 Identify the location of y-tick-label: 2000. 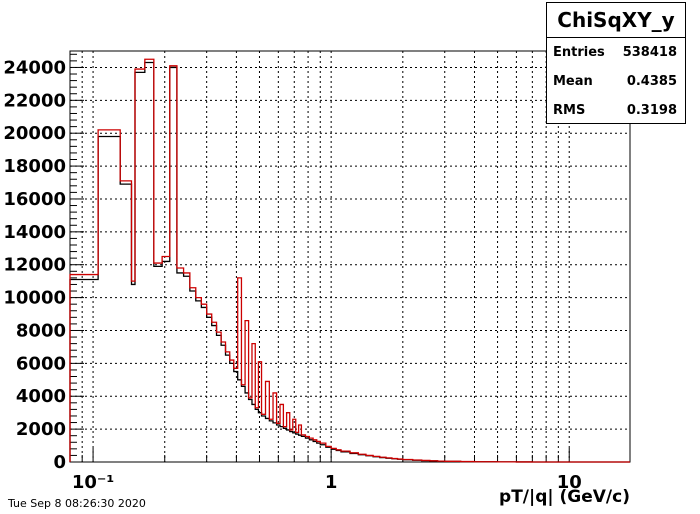
(41, 429).